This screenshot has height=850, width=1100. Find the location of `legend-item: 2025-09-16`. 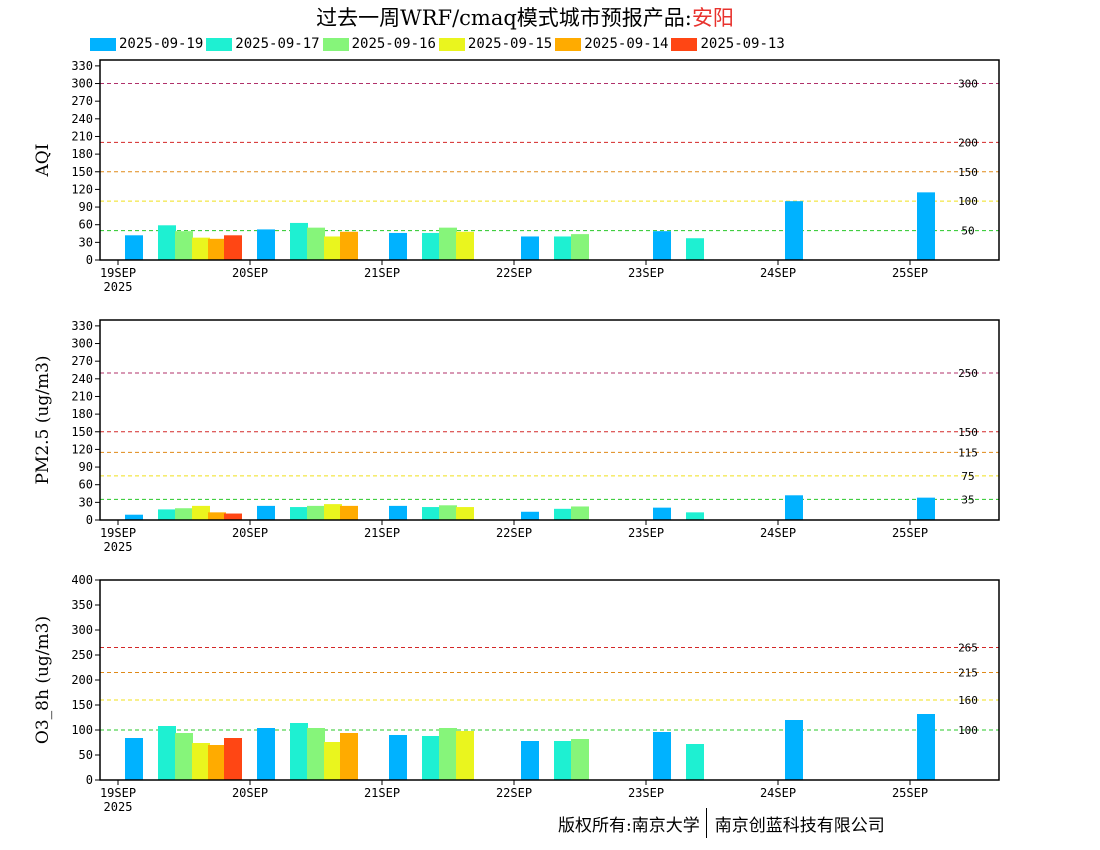

legend-item: 2025-09-16 is located at coordinates (379, 44).